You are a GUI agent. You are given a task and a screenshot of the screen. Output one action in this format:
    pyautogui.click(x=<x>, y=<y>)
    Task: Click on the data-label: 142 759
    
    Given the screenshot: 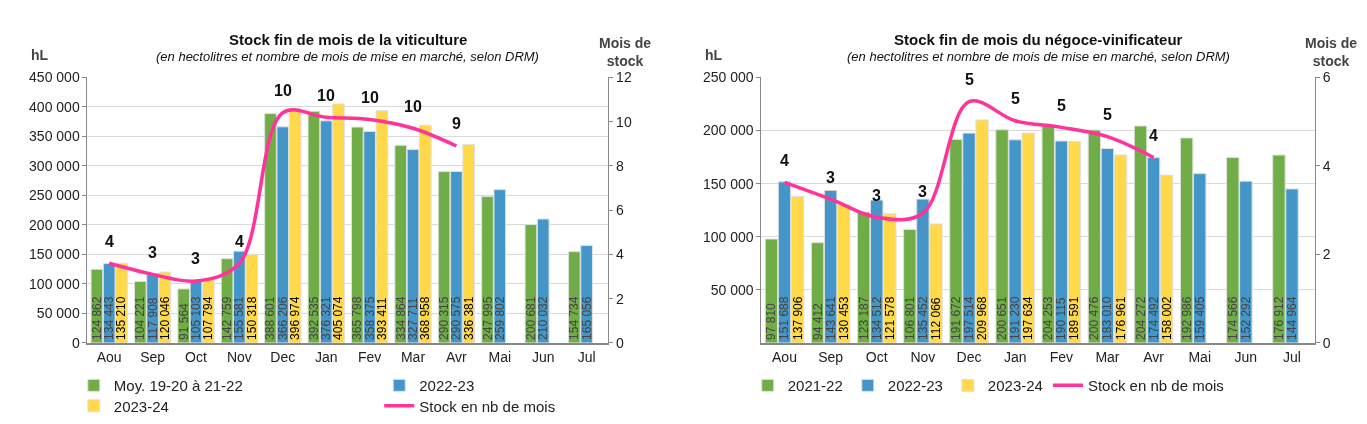 What is the action you would take?
    pyautogui.click(x=227, y=318)
    